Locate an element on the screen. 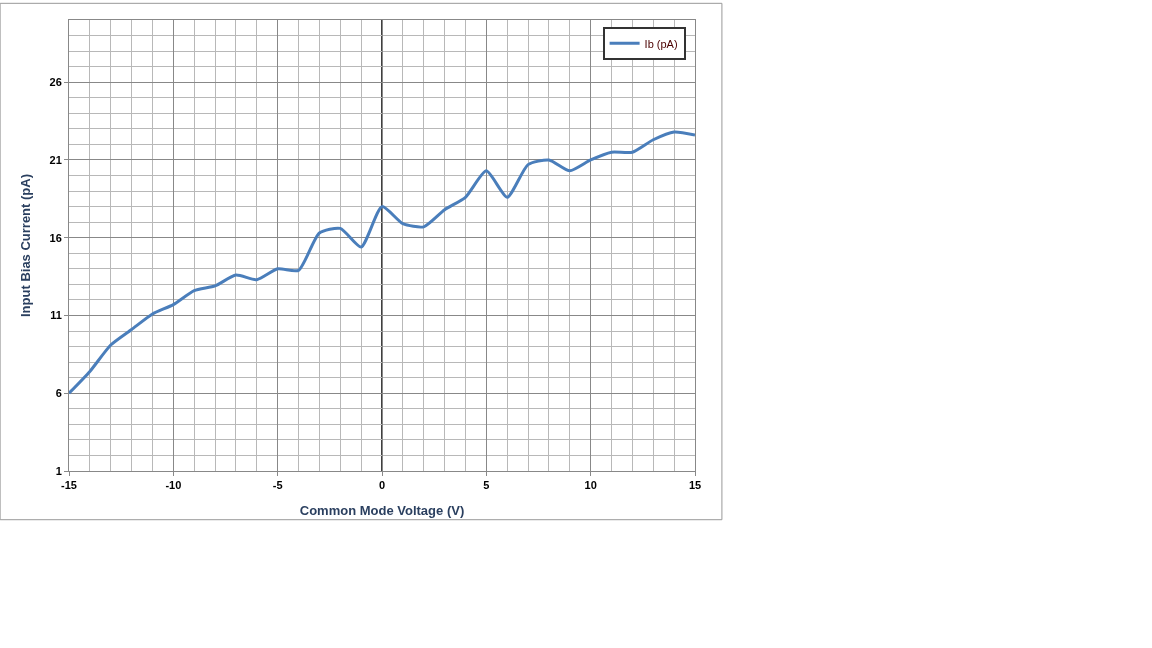 The height and width of the screenshot is (648, 1152). x-tick-label: -10 is located at coordinates (173, 485).